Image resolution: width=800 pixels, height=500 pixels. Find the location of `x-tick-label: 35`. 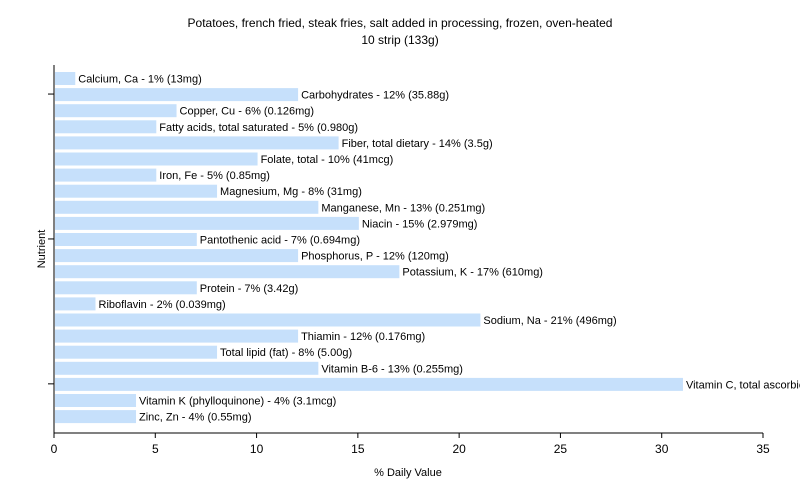

x-tick-label: 35 is located at coordinates (763, 449).